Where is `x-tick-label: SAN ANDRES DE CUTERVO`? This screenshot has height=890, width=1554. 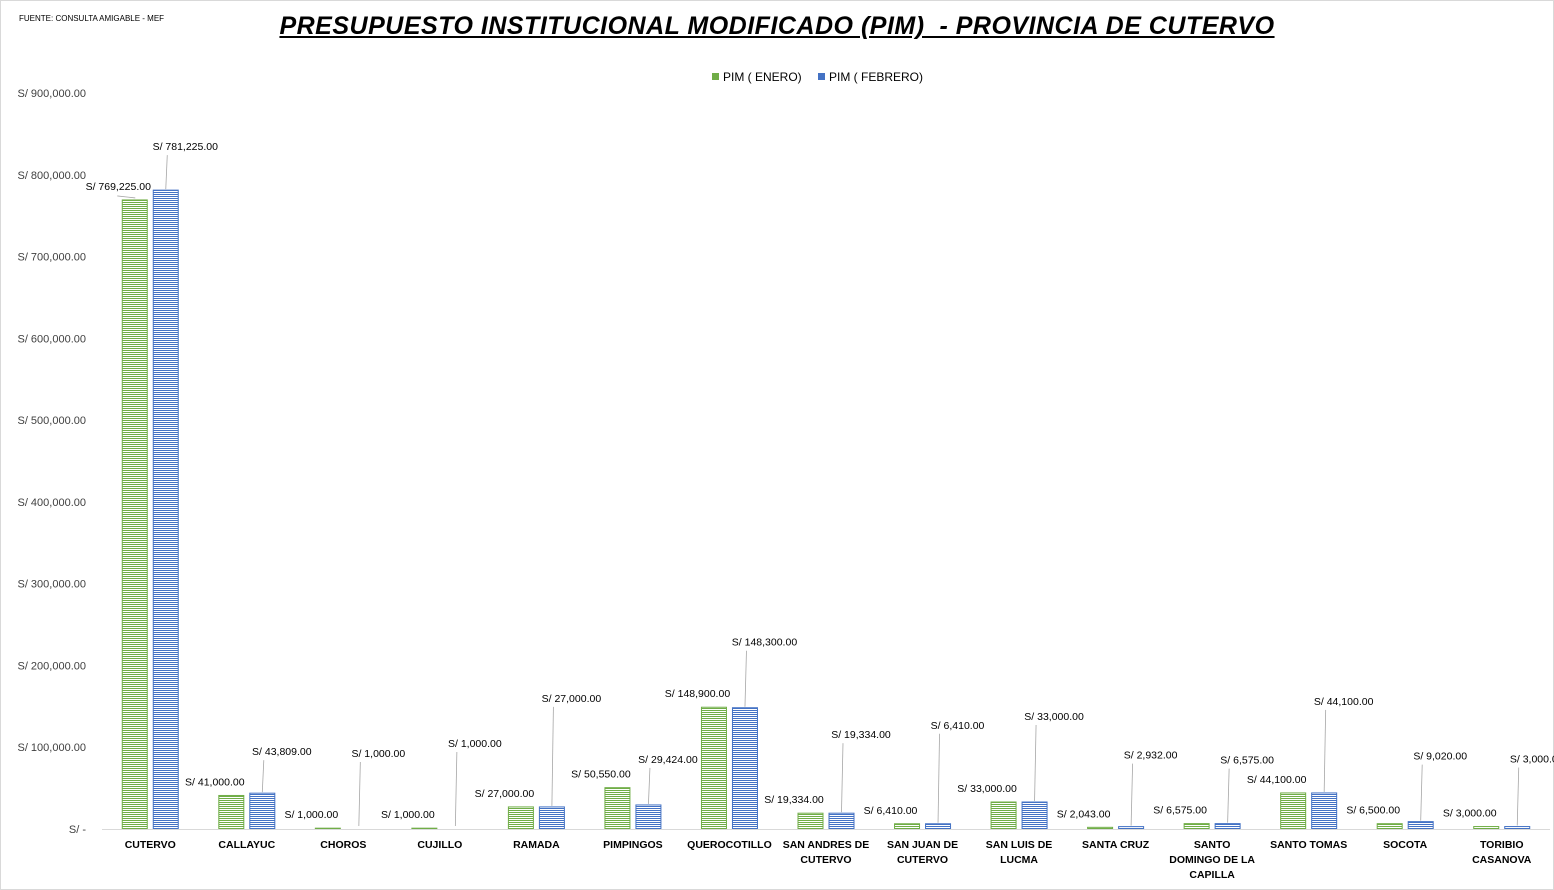 x-tick-label: SAN ANDRES DE CUTERVO is located at coordinates (826, 852).